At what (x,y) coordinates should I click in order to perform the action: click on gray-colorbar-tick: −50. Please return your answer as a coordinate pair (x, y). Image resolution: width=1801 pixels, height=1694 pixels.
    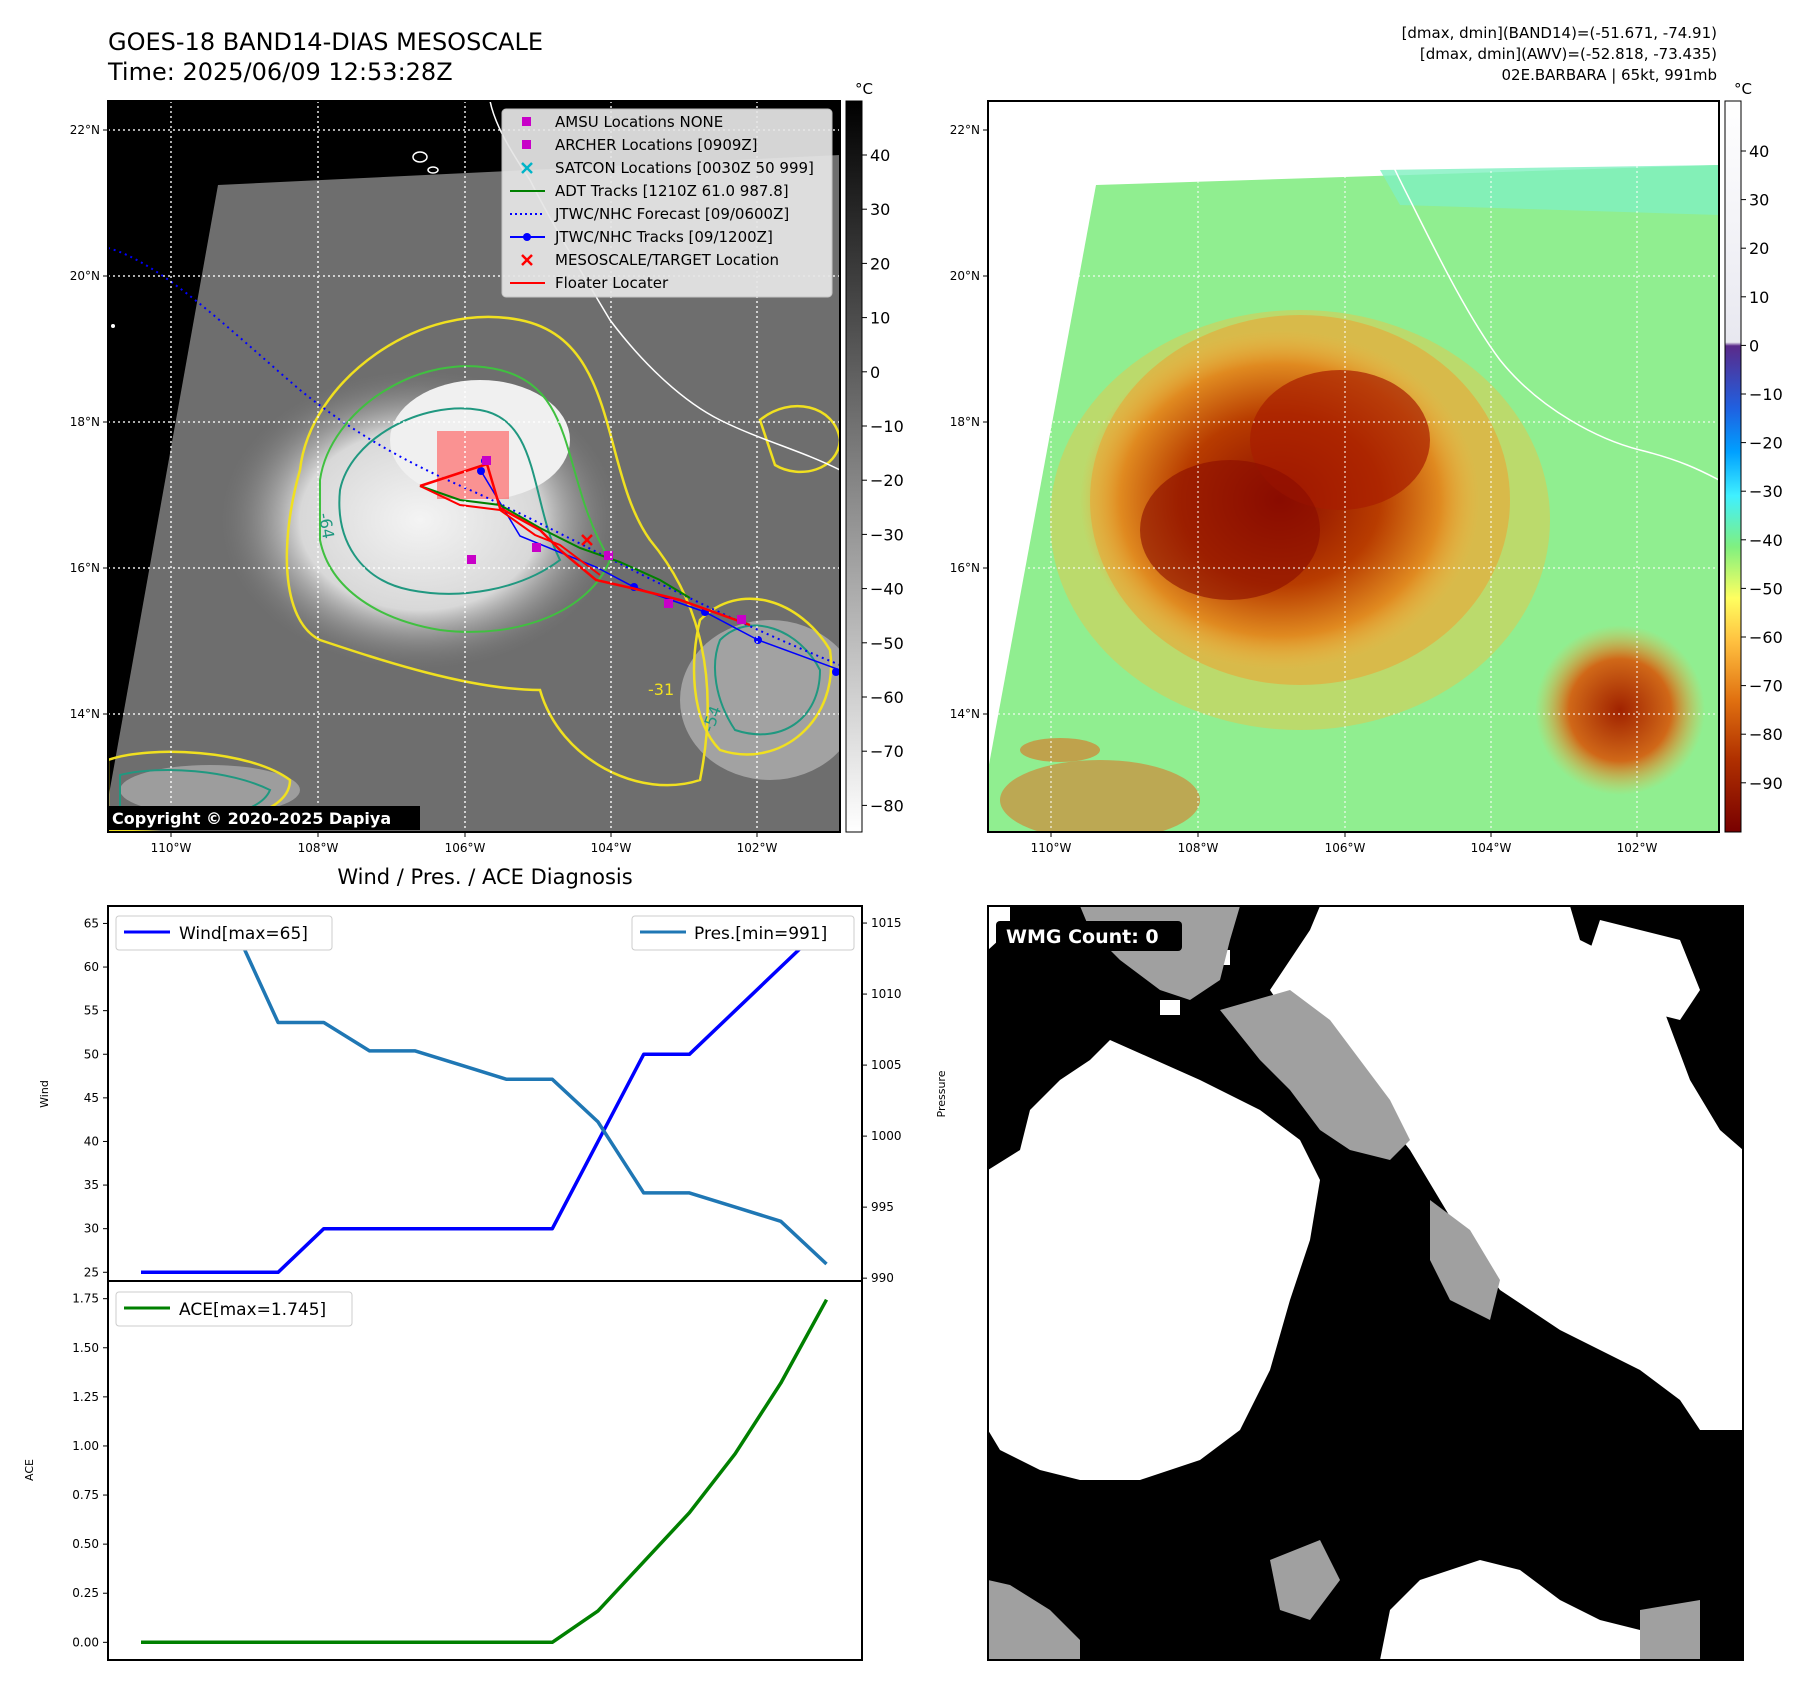
    Looking at the image, I should click on (887, 643).